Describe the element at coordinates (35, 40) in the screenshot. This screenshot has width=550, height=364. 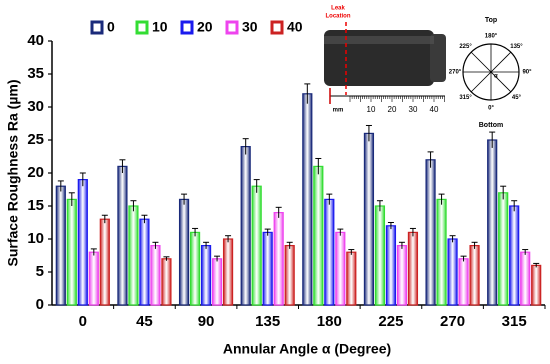
I see `y-tick-label: 40` at that location.